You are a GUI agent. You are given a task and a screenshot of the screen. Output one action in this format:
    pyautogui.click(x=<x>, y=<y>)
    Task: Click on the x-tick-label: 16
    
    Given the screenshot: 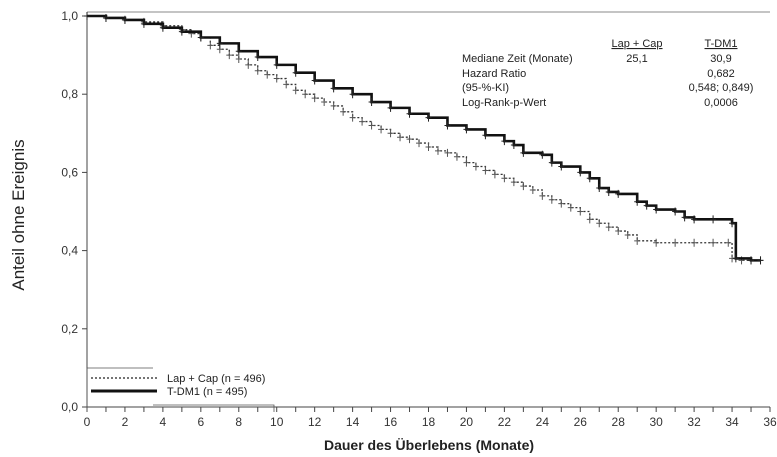 What is the action you would take?
    pyautogui.click(x=391, y=422)
    